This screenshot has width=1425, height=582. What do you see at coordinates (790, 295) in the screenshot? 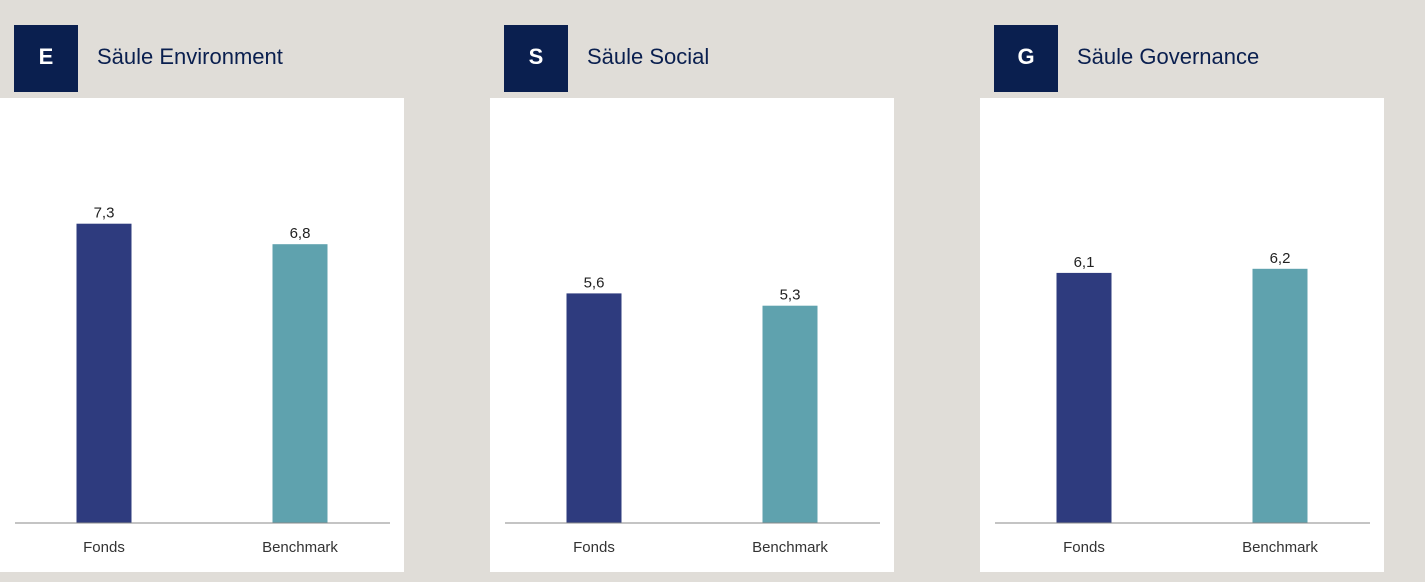
I see `value-label: 5,3` at bounding box center [790, 295].